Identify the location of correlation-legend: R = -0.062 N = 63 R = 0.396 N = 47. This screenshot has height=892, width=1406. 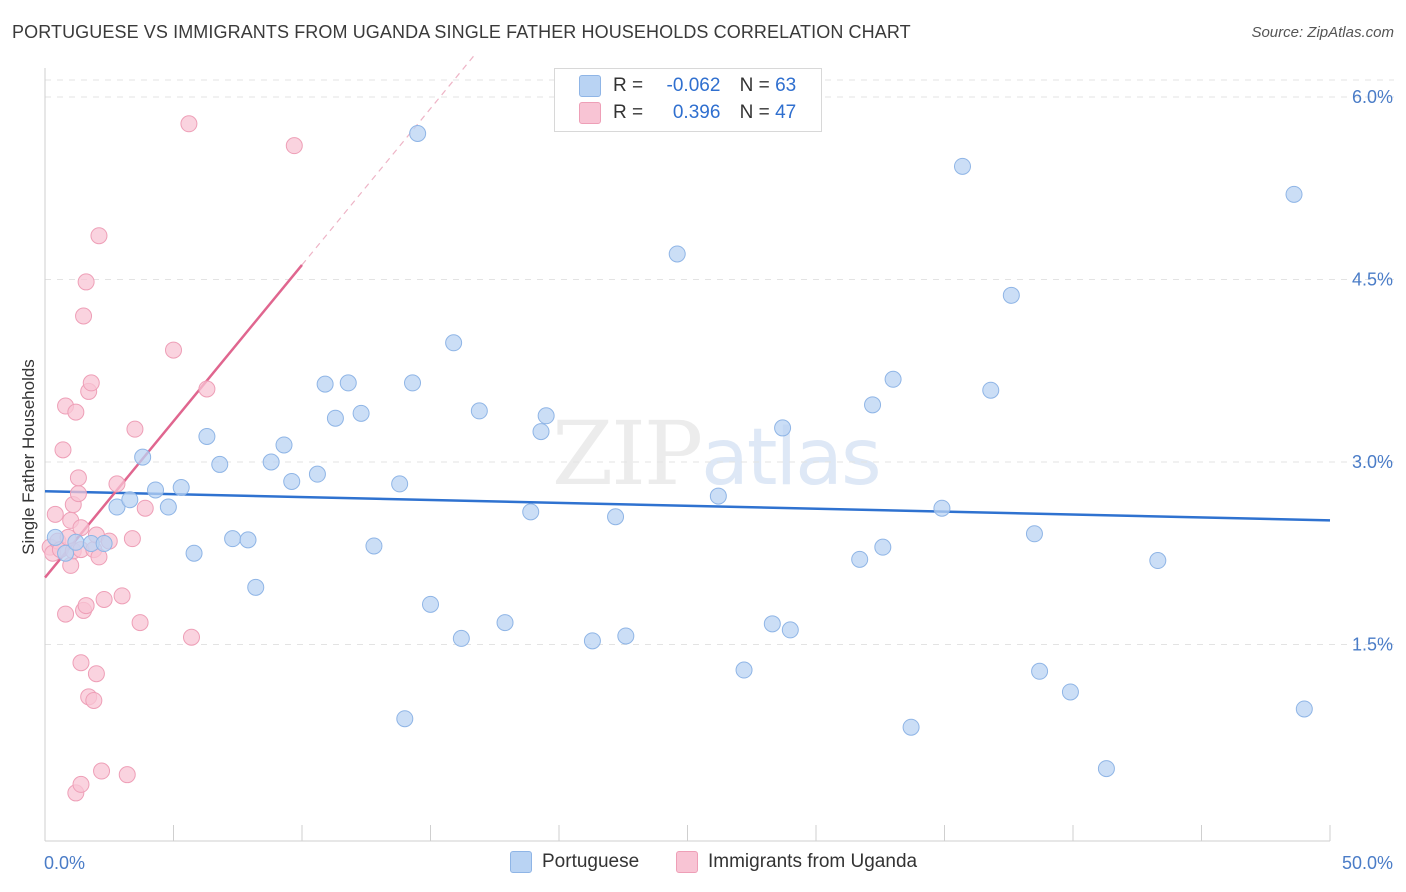
(688, 100).